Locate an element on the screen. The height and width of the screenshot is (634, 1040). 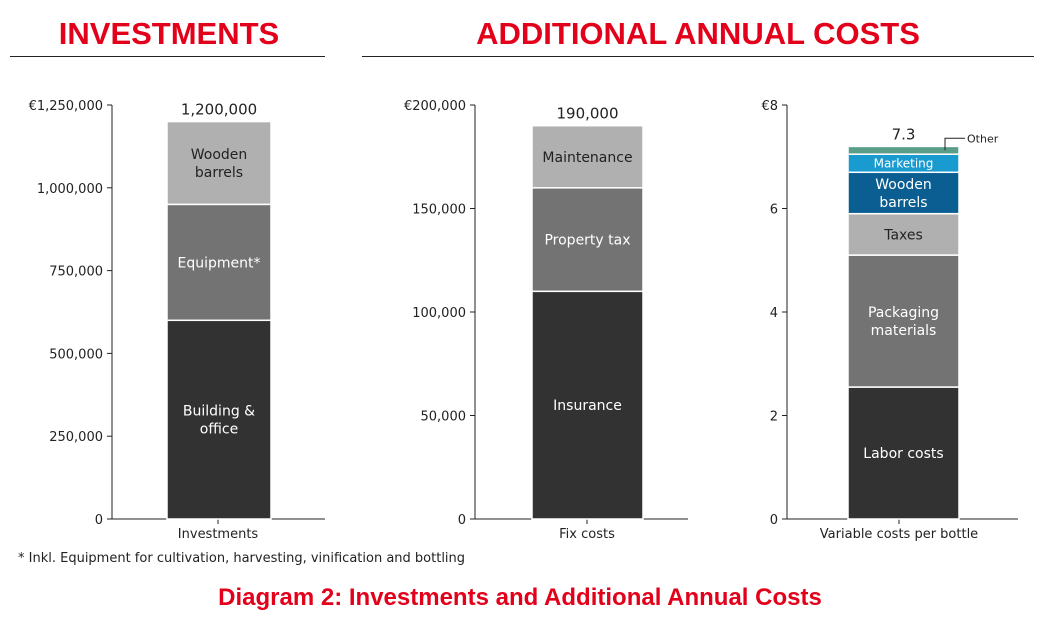
chart2-category-label: Fix costs is located at coordinates (587, 534).